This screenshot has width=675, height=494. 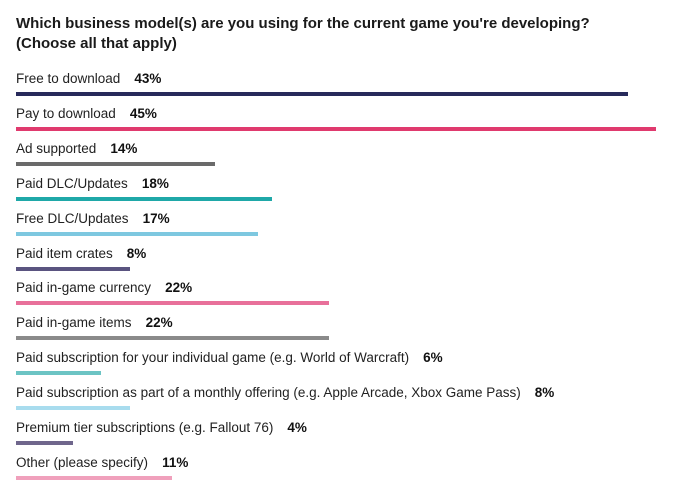 What do you see at coordinates (338, 156) in the screenshot?
I see `bar-row: Ad supported 14%` at bounding box center [338, 156].